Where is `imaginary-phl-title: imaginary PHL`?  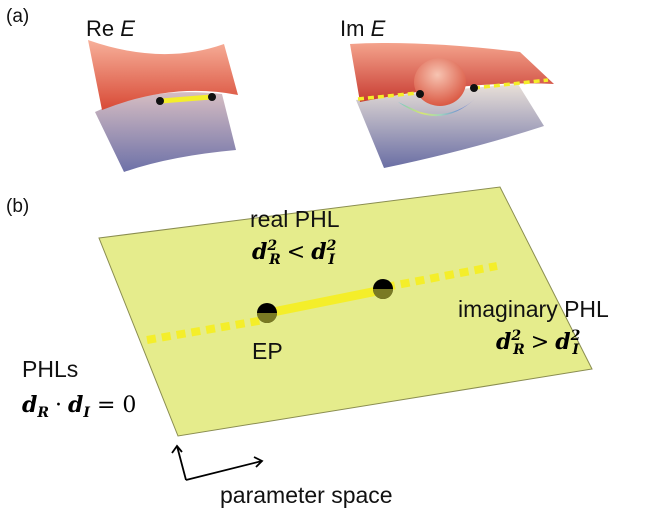
imaginary-phl-title: imaginary PHL is located at coordinates (533, 309).